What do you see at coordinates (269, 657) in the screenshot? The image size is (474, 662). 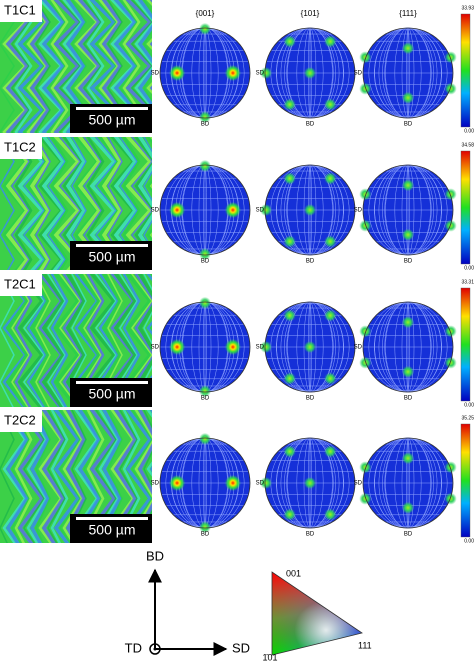 I see `ipf-bottom-label: 1̄01` at bounding box center [269, 657].